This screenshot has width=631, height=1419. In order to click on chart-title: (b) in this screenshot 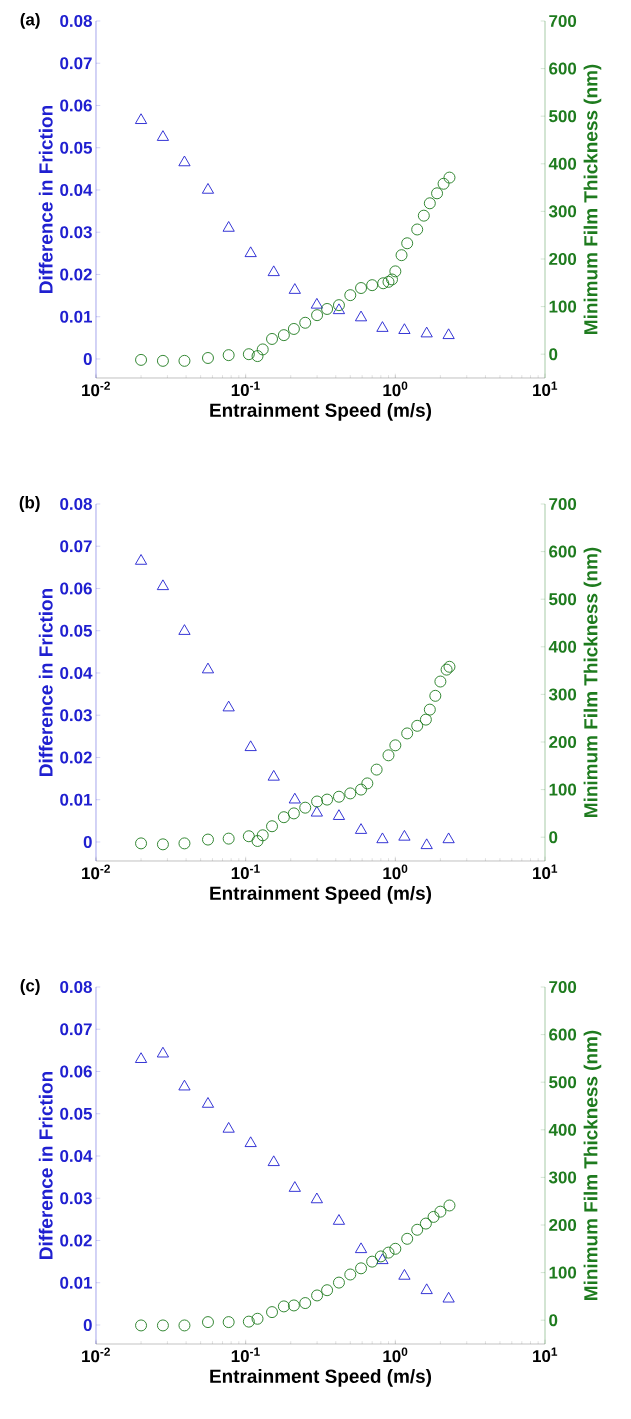, I will do `click(29, 504)`.